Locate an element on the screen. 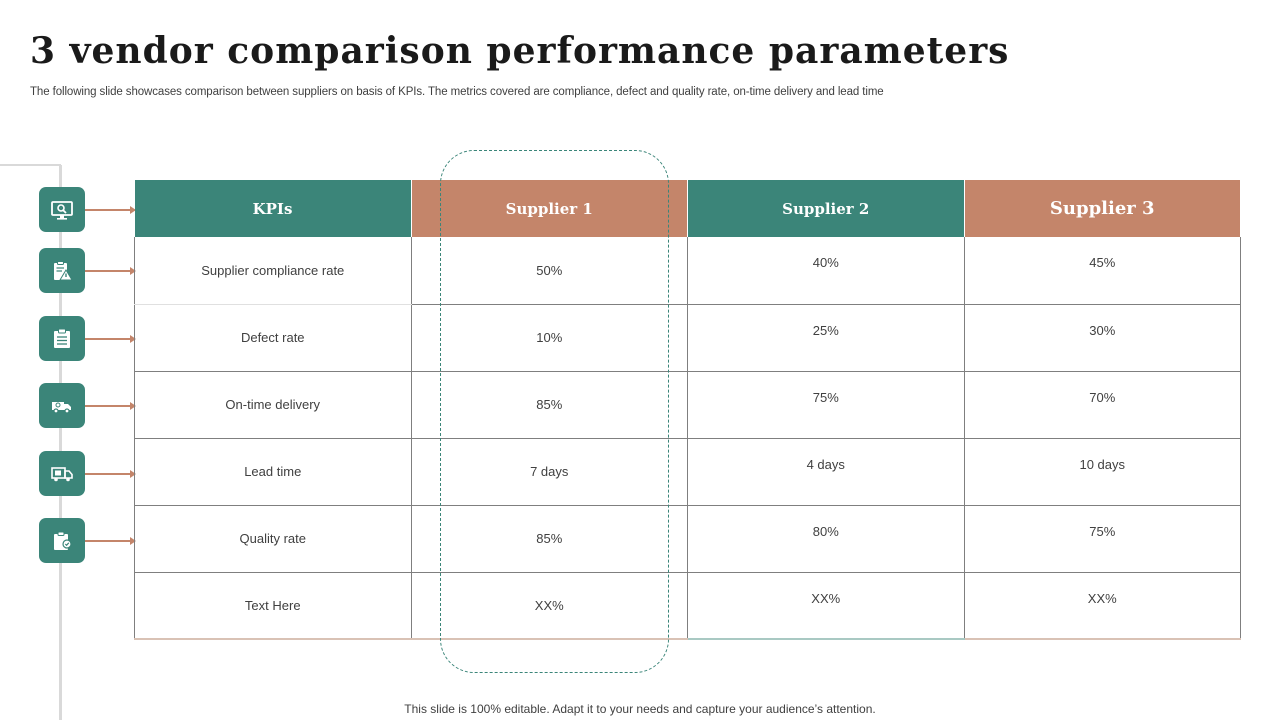 The height and width of the screenshot is (720, 1280). header-kpis: KPIs is located at coordinates (273, 208).